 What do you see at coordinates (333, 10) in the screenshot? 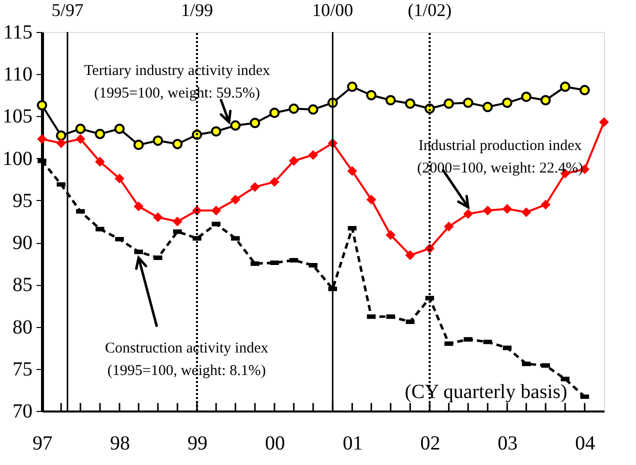
I see `ref-line-label: 10/00` at bounding box center [333, 10].